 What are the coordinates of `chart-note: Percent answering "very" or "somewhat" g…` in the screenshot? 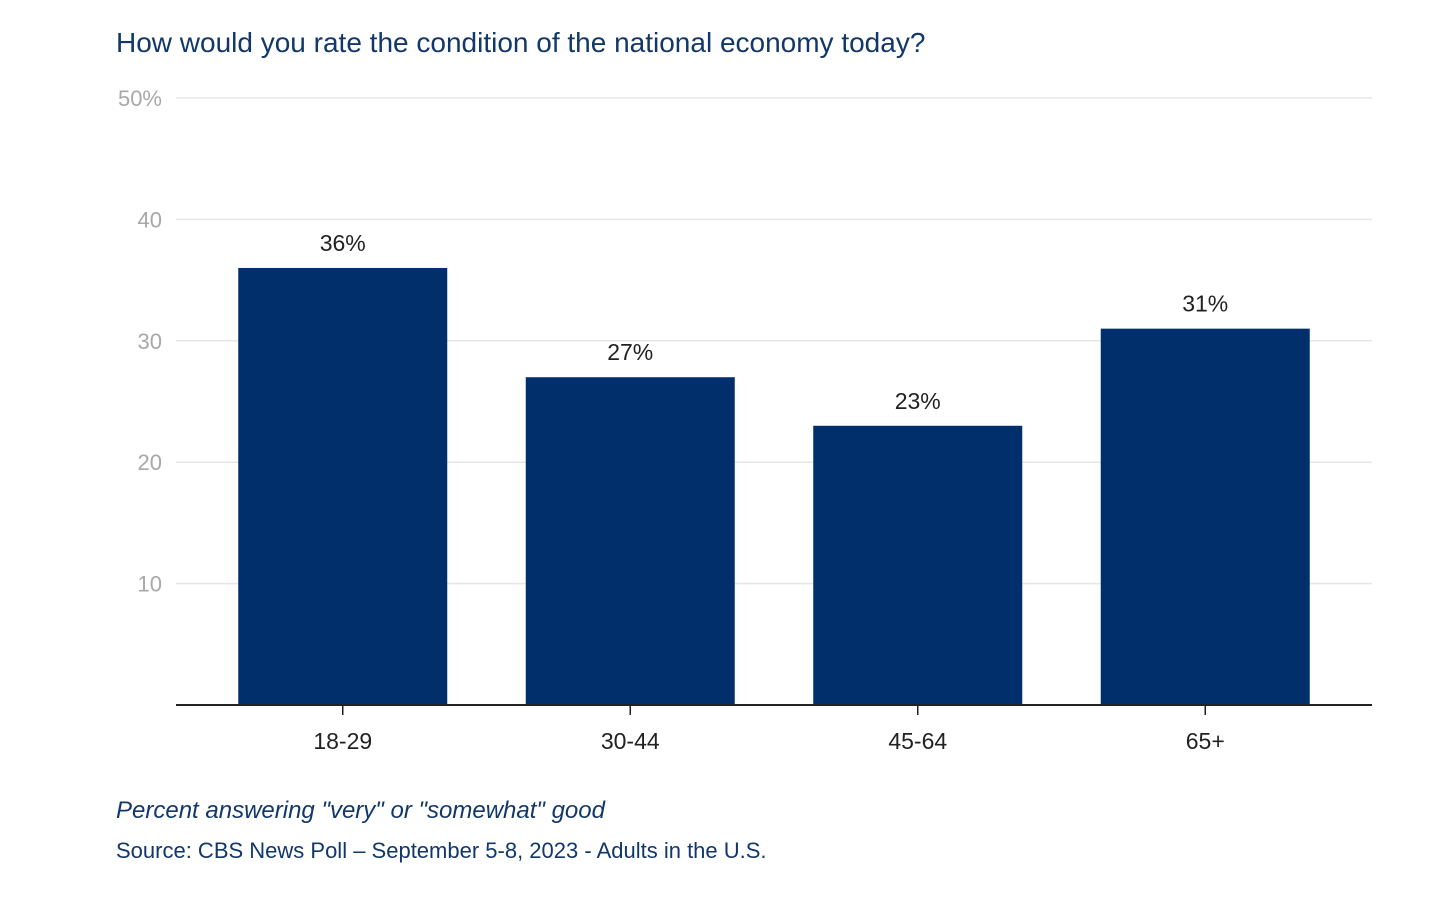 It's located at (360, 810).